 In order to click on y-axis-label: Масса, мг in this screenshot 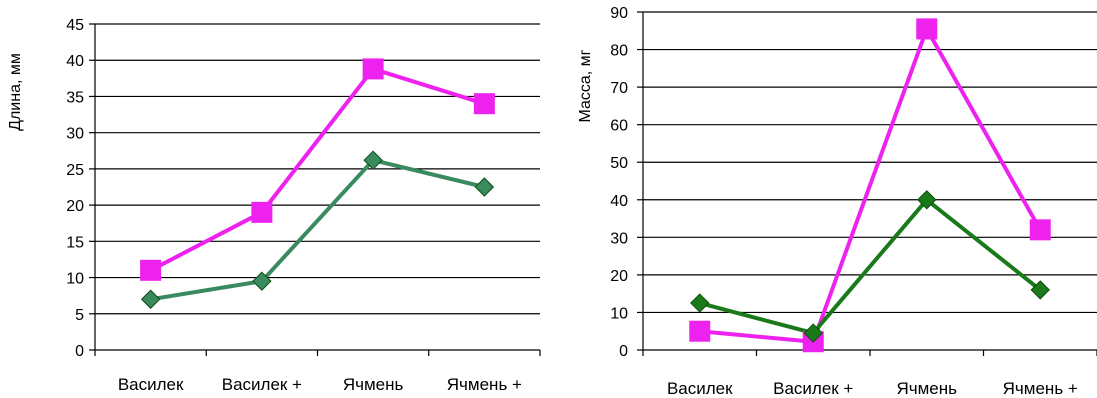, I will do `click(585, 85)`.